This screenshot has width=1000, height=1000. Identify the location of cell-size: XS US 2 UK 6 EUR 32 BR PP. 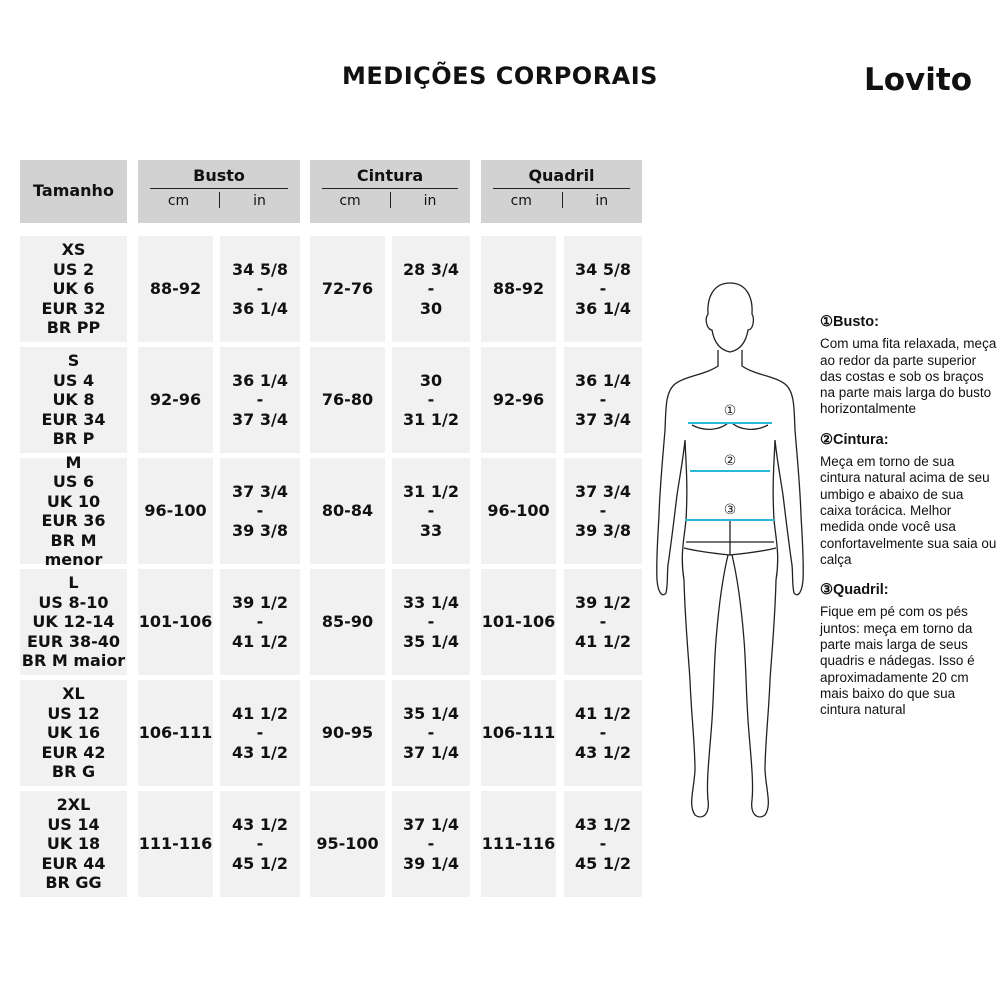
(73, 289).